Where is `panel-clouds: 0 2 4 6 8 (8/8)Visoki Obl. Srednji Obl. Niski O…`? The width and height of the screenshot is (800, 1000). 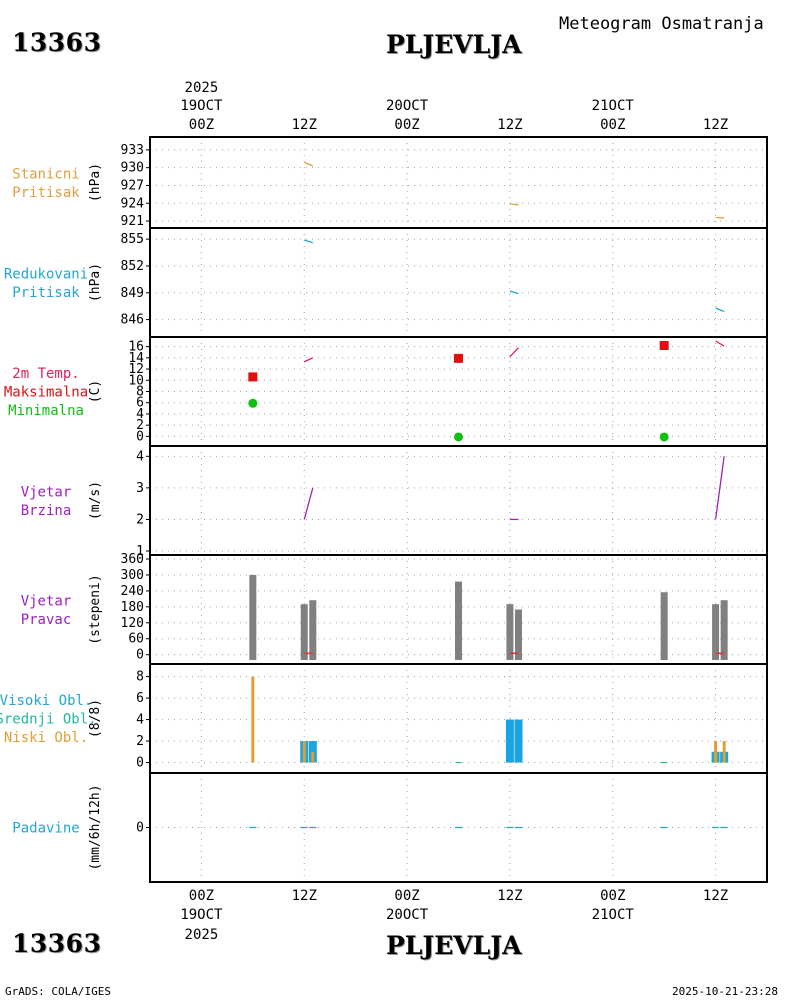
panel-clouds: 0 2 4 6 8 (8/8)Visoki Obl. Srednji Obl. Niski O… is located at coordinates (384, 718).